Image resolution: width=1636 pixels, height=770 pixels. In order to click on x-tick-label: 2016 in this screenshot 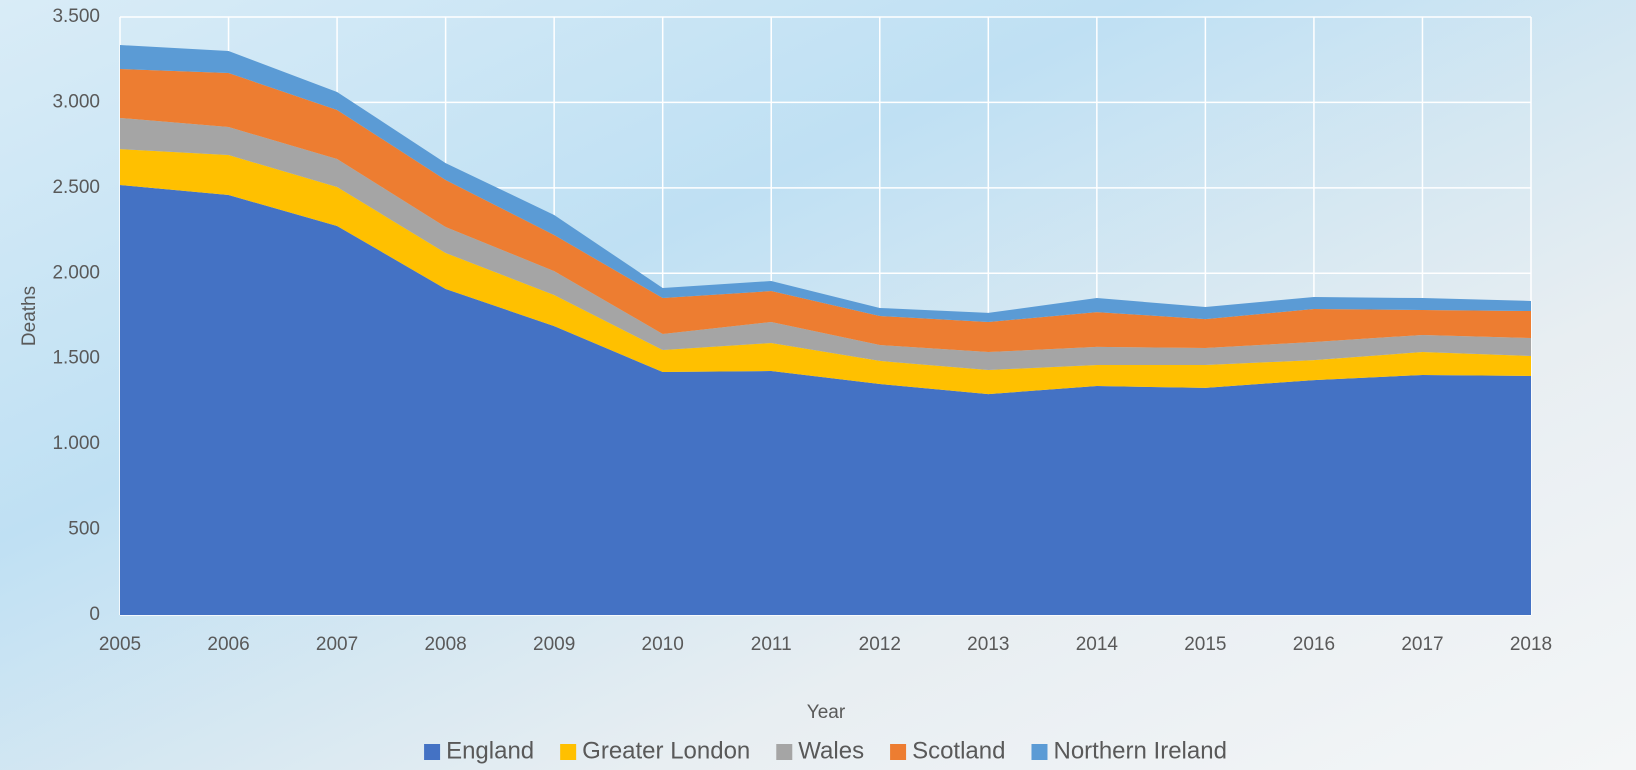, I will do `click(1314, 644)`.